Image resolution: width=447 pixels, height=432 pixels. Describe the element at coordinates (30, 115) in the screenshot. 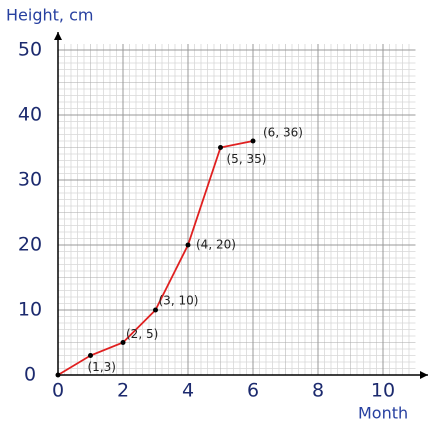

I see `y-tick-label: 40` at that location.